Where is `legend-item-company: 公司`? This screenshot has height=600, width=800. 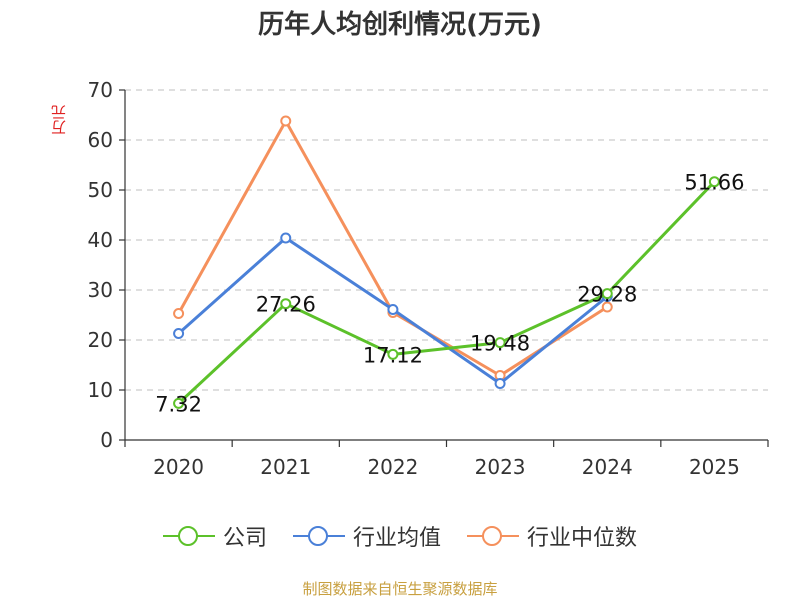
legend-item-company: 公司 is located at coordinates (214, 536).